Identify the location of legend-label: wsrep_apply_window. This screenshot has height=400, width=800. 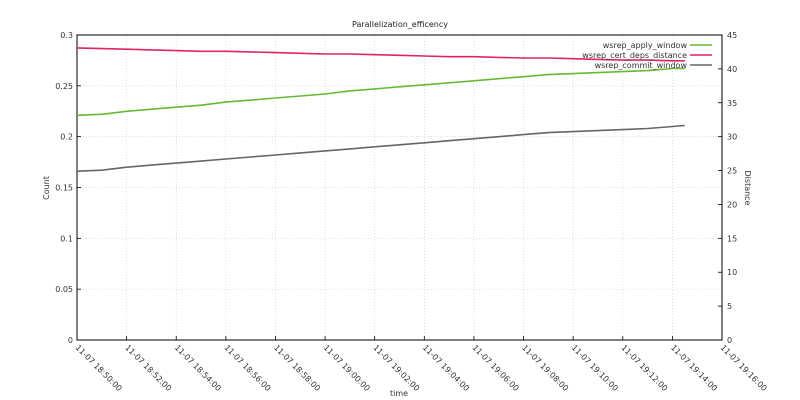
(645, 45).